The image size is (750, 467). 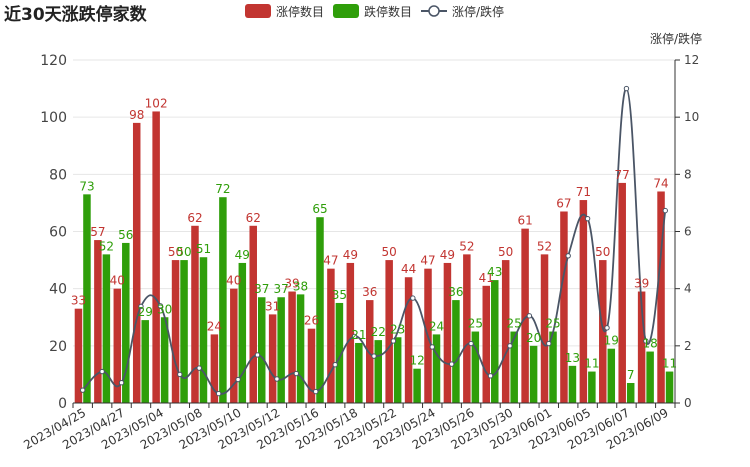 I want to click on data-label-limit-down: 36, so click(x=455, y=292).